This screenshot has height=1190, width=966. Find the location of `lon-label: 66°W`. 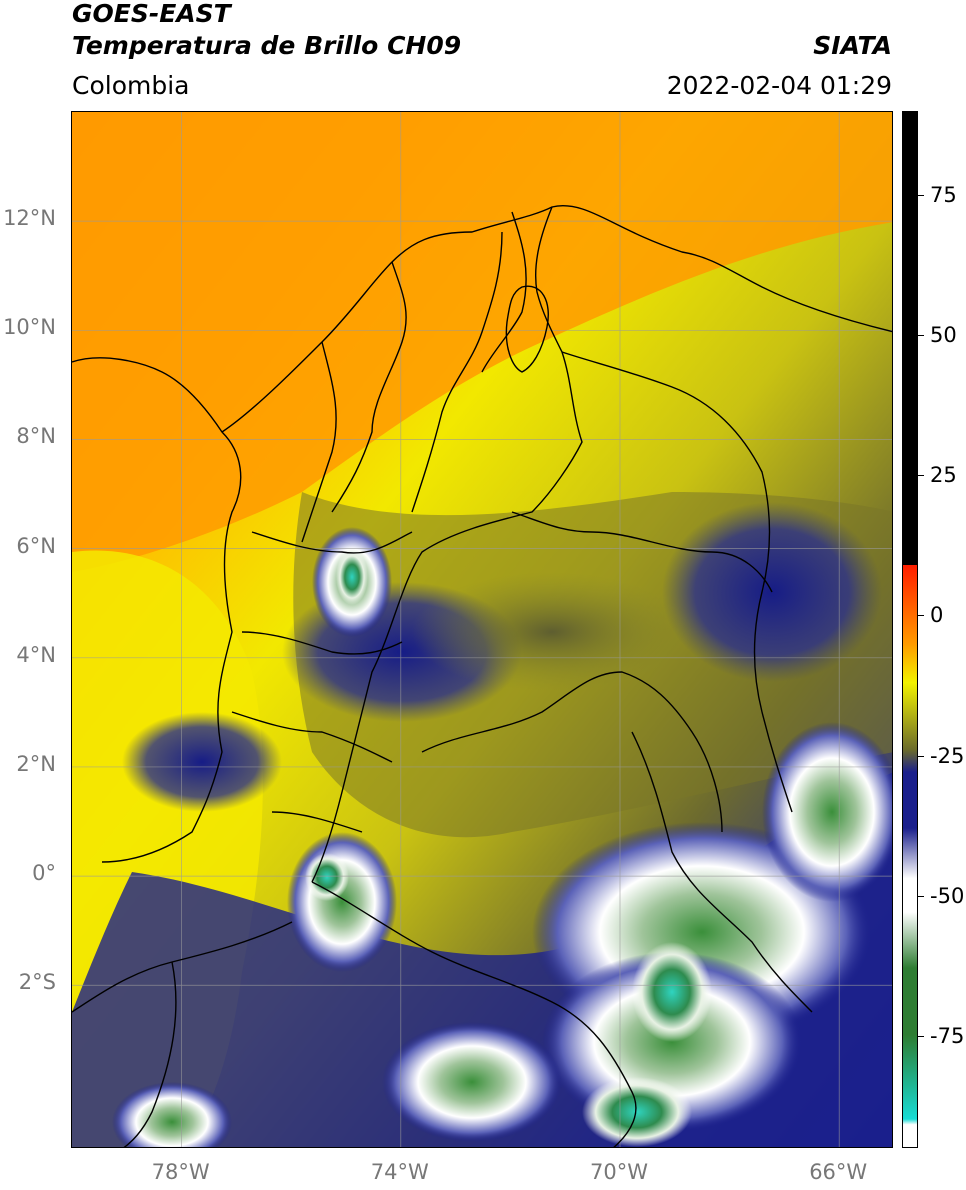

lon-label: 66°W is located at coordinates (838, 1172).